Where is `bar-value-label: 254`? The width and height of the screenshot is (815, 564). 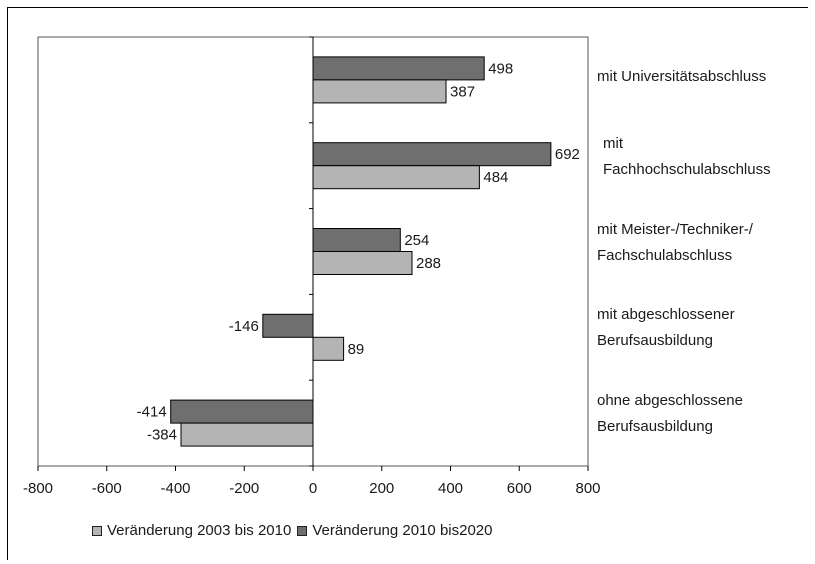 bar-value-label: 254 is located at coordinates (416, 240).